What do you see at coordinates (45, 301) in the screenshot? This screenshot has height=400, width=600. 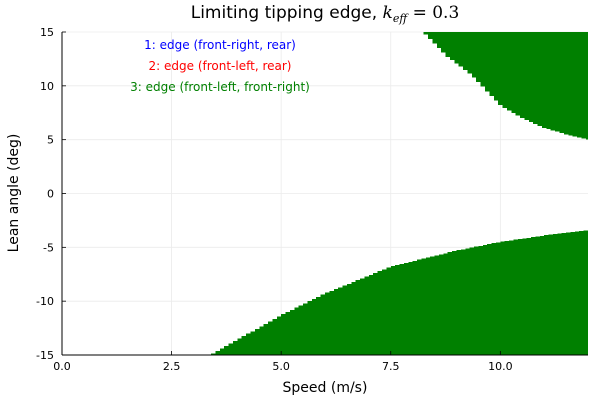 I see `y-tick-label: -10` at bounding box center [45, 301].